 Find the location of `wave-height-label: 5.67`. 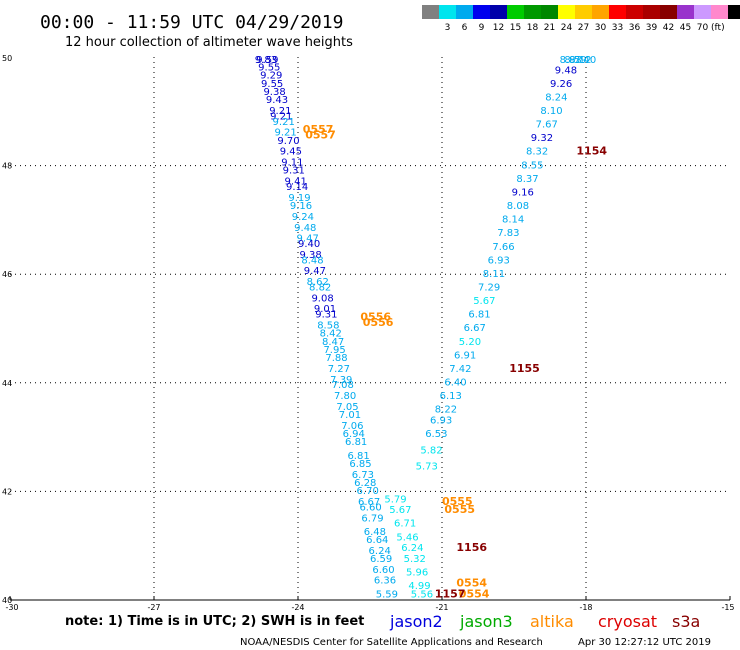

wave-height-label: 5.67 is located at coordinates (400, 510).